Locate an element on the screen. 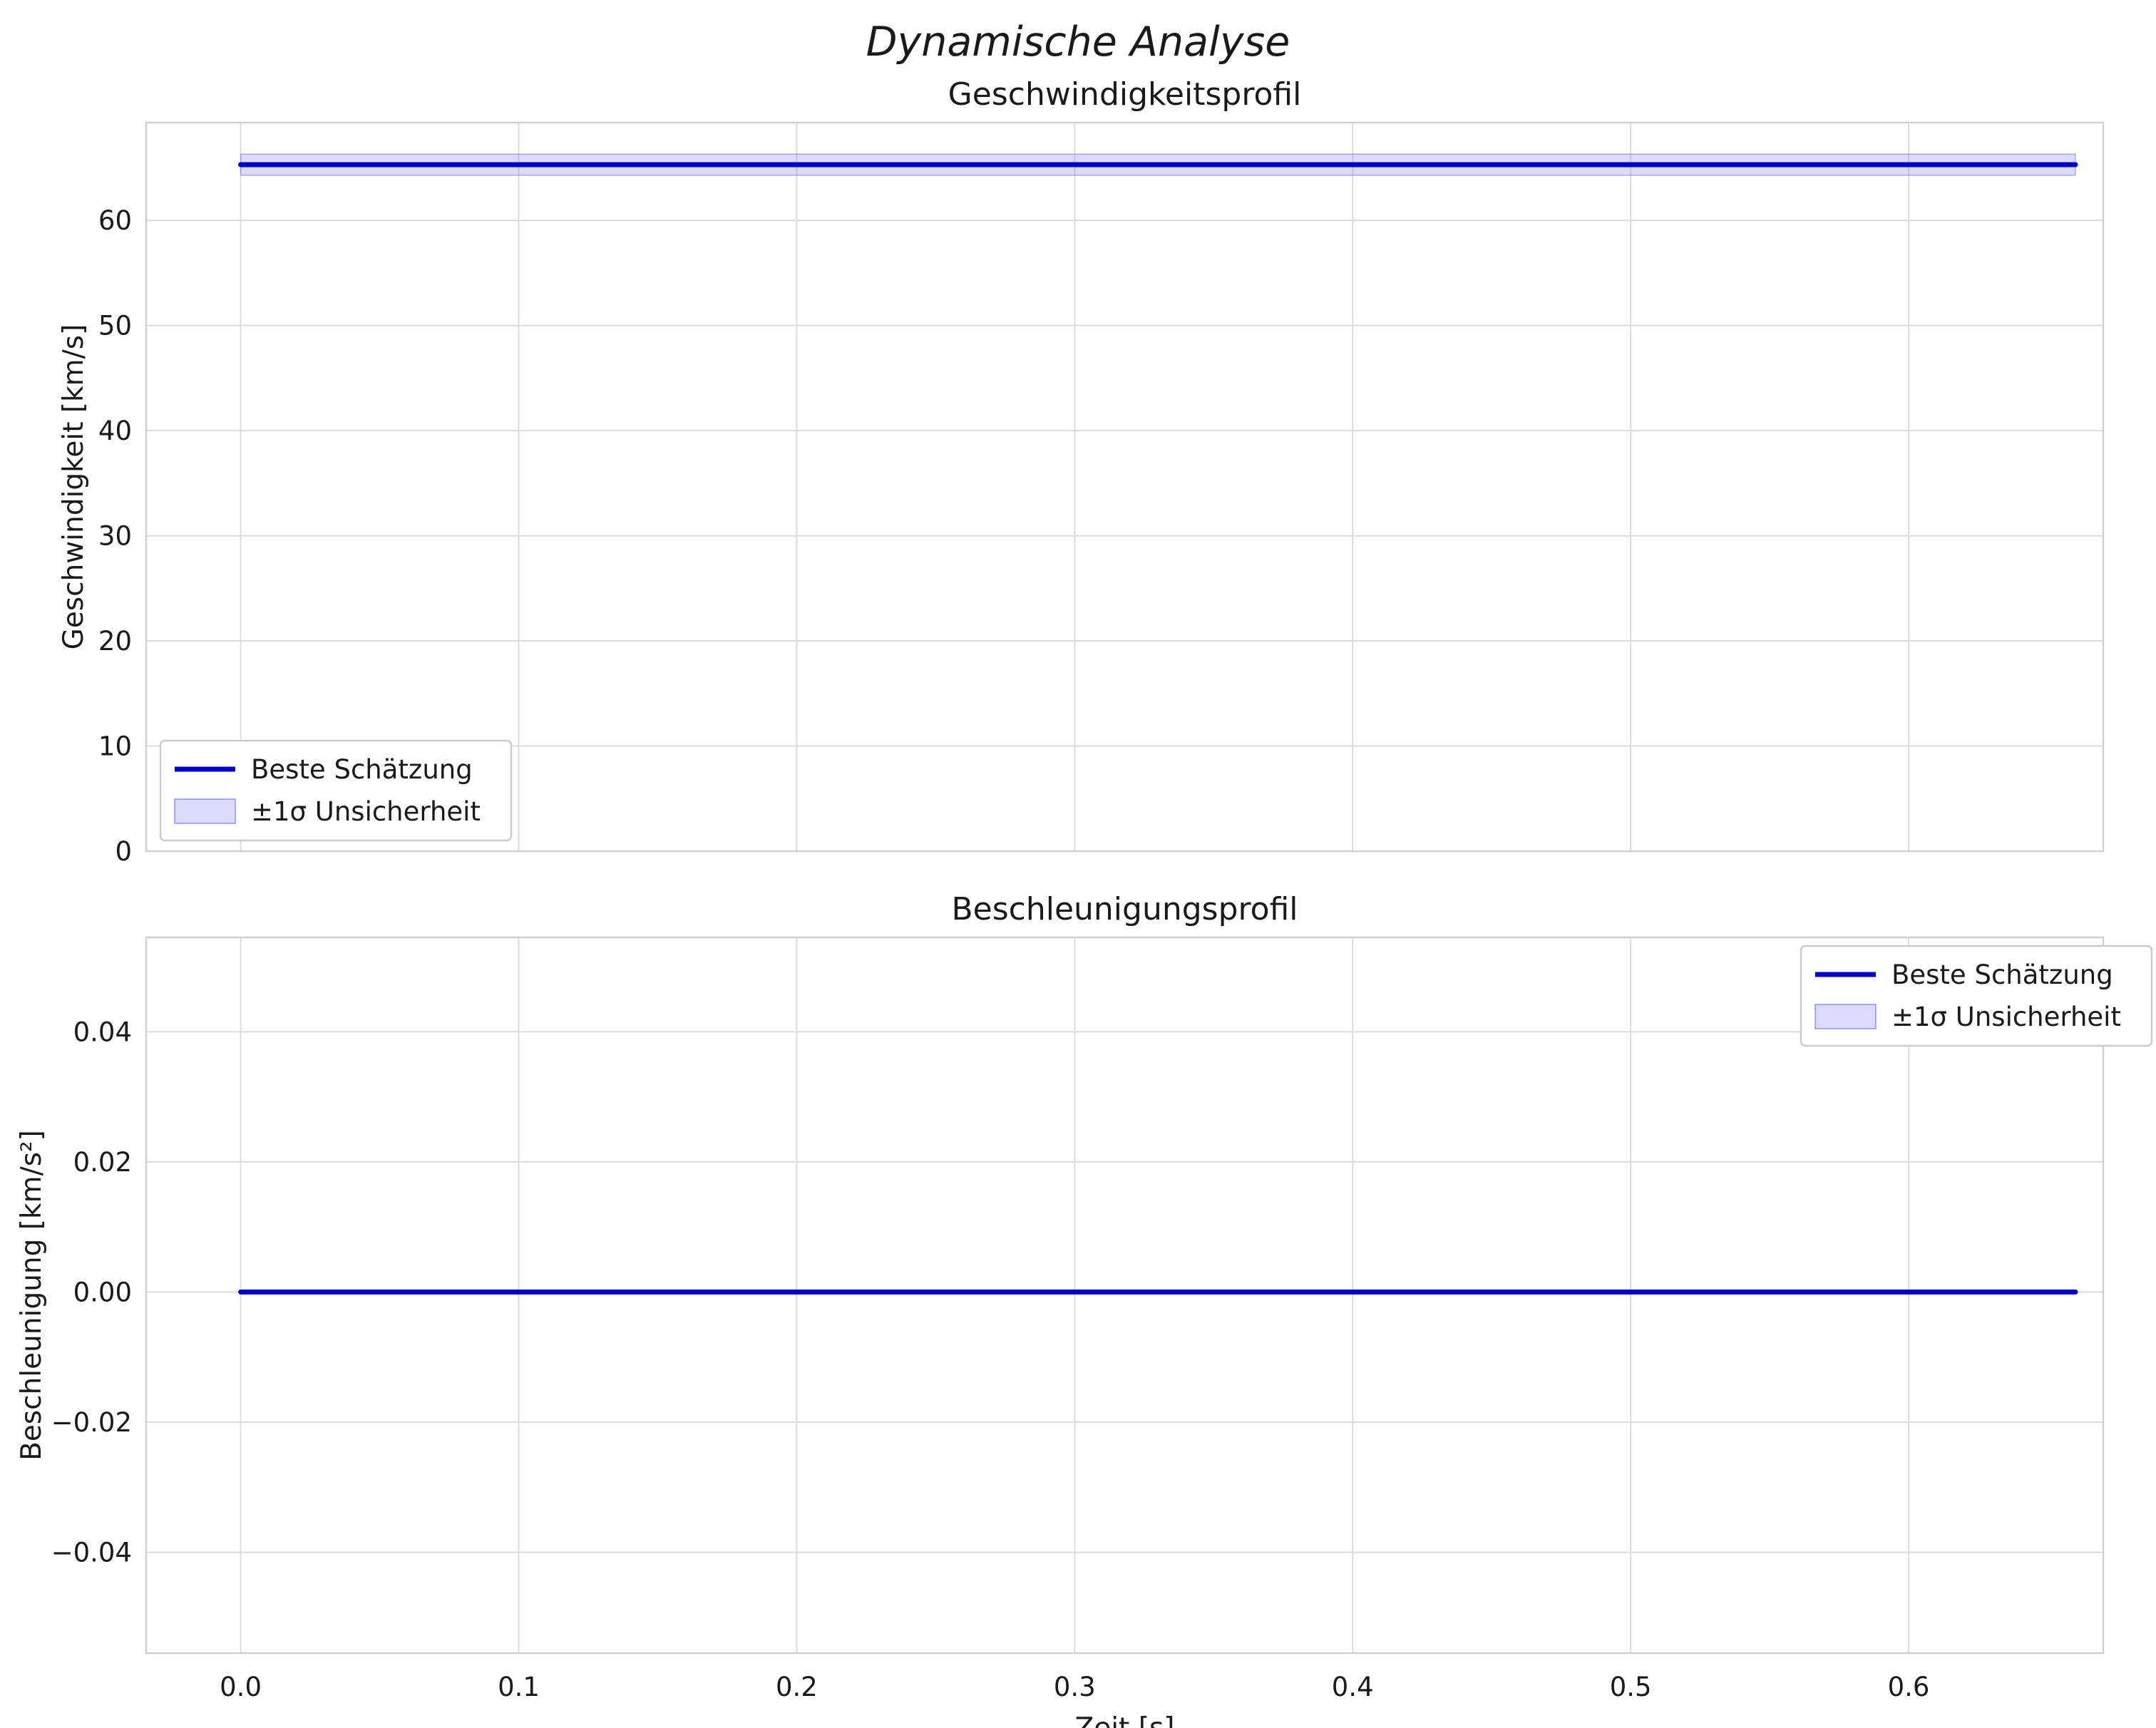 This screenshot has height=1728, width=2156. x-tick-label: 0.1 is located at coordinates (519, 1687).